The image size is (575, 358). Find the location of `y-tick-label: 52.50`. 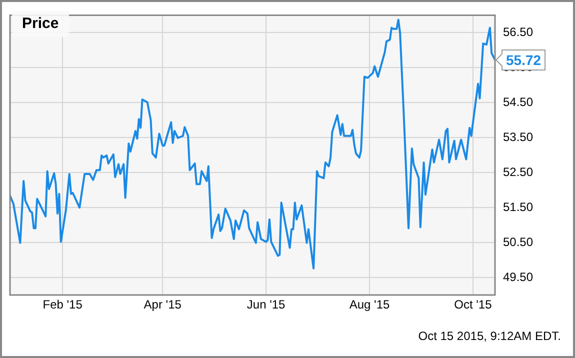

y-tick-label: 52.50 is located at coordinates (518, 171).